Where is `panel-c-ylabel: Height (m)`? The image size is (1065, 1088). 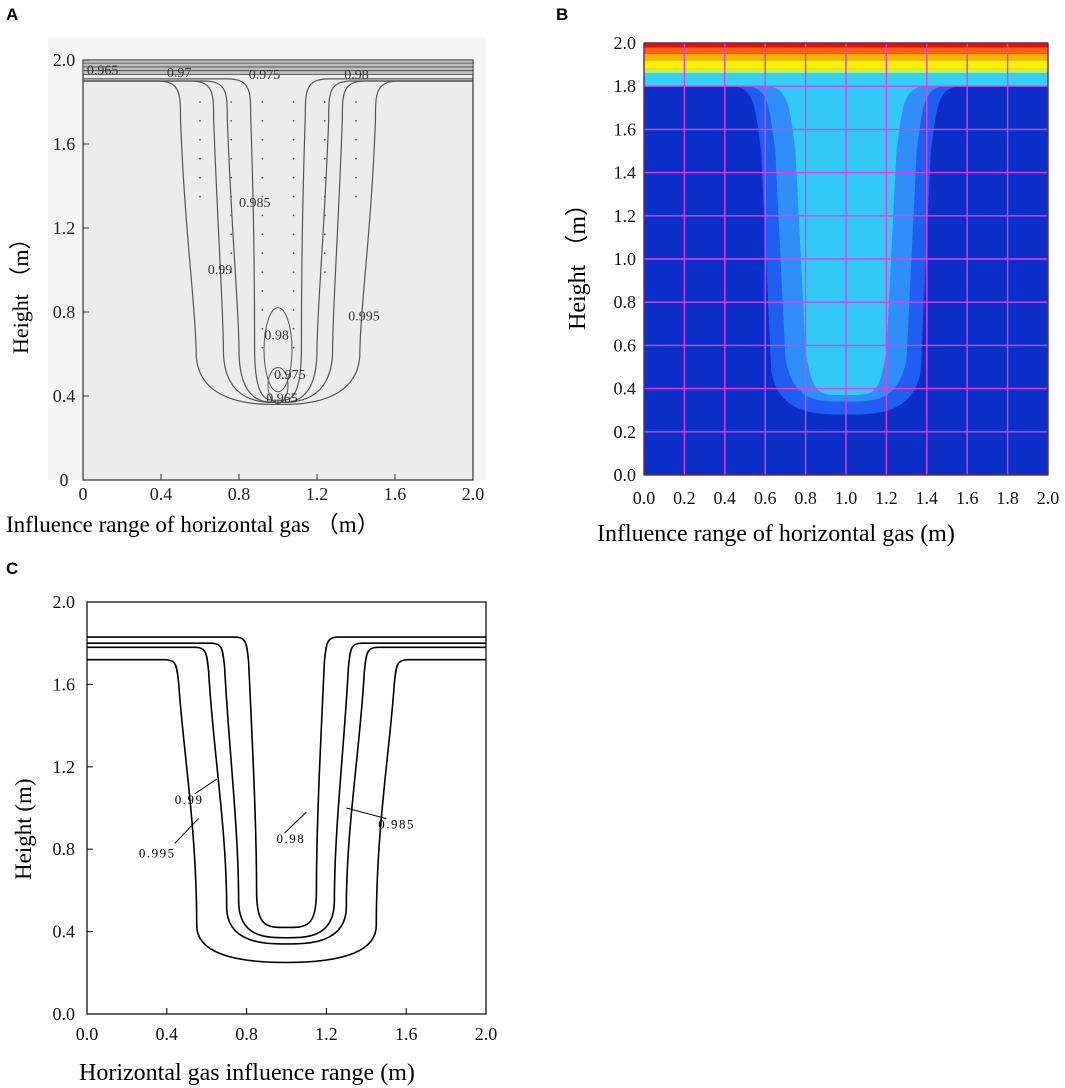
panel-c-ylabel: Height (m) is located at coordinates (23, 829).